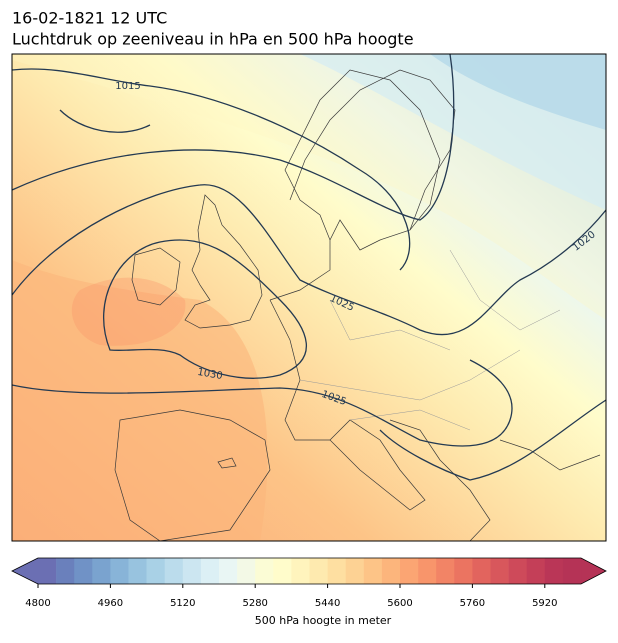 This screenshot has width=618, height=643. What do you see at coordinates (323, 620) in the screenshot?
I see `colorbar-label: 500 hPa hoogte in meter` at bounding box center [323, 620].